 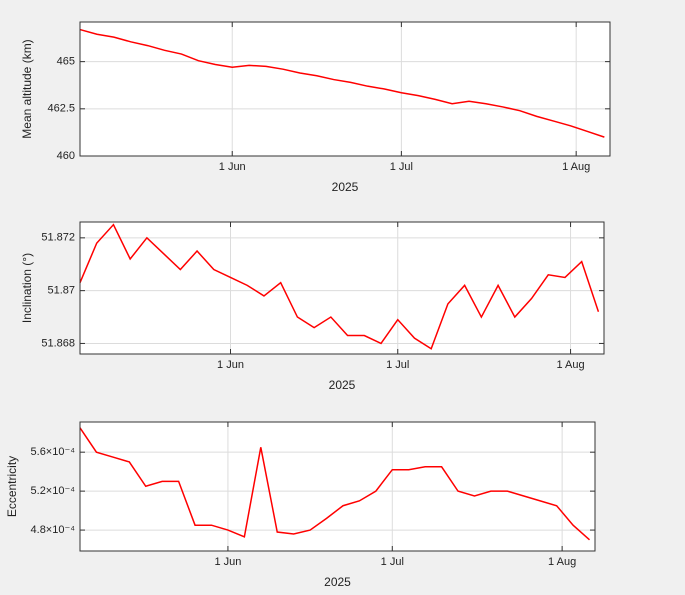 What do you see at coordinates (53, 491) in the screenshot?
I see `y-tick-label: 5.2×10⁻⁴` at bounding box center [53, 491].